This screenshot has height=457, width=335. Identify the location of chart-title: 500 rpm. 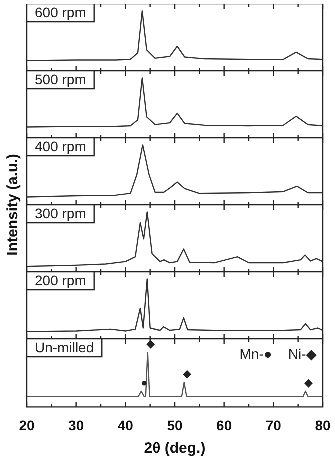
(60, 79).